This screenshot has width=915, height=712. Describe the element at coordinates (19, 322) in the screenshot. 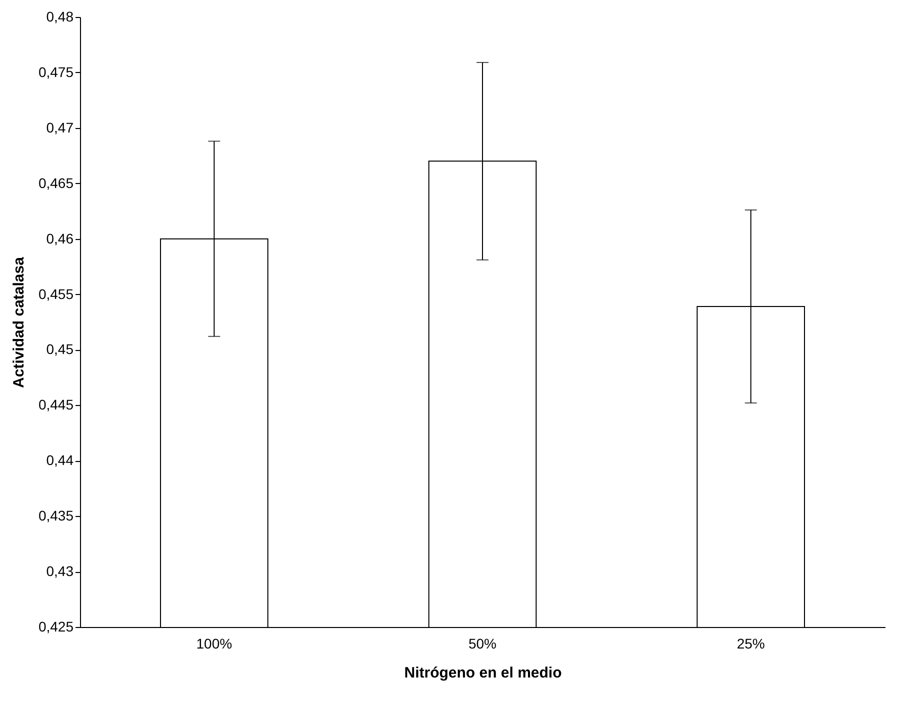

I see `y-axis-title: Actividad catalasa` at that location.